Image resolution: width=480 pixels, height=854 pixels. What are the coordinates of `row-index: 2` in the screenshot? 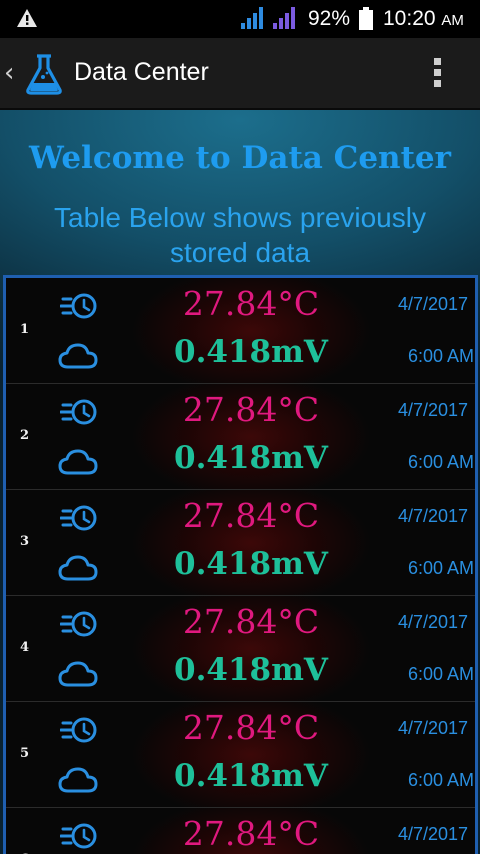 It's located at (25, 435).